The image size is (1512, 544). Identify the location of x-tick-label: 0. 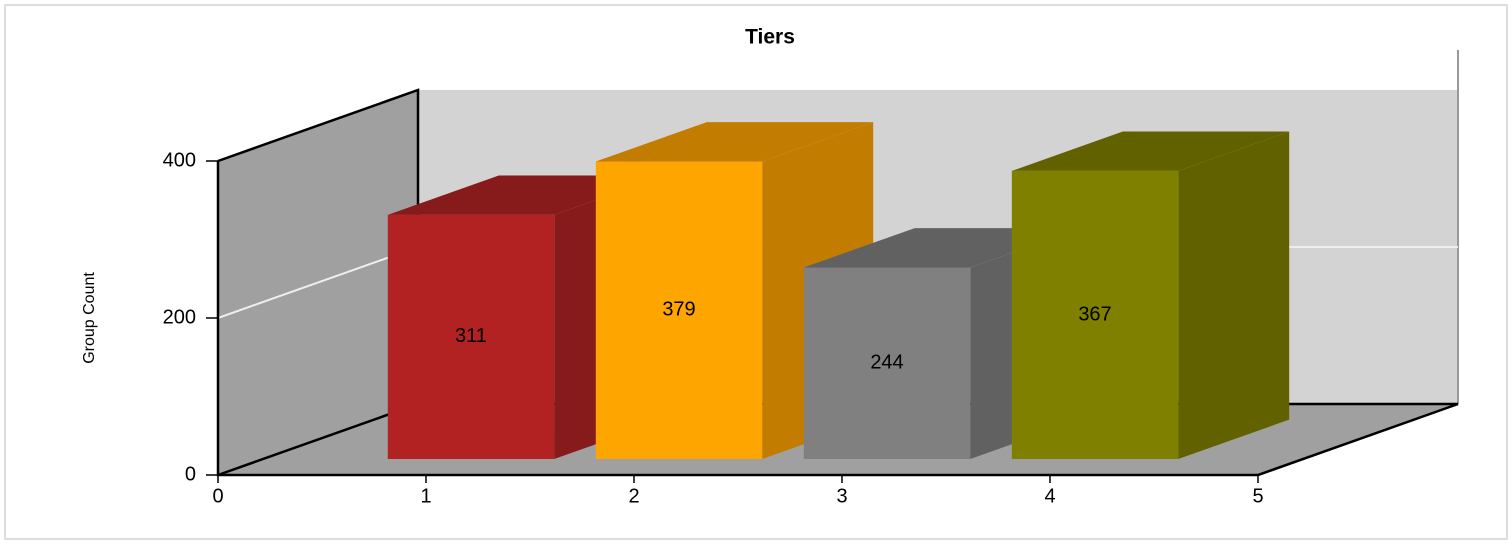
(217, 496).